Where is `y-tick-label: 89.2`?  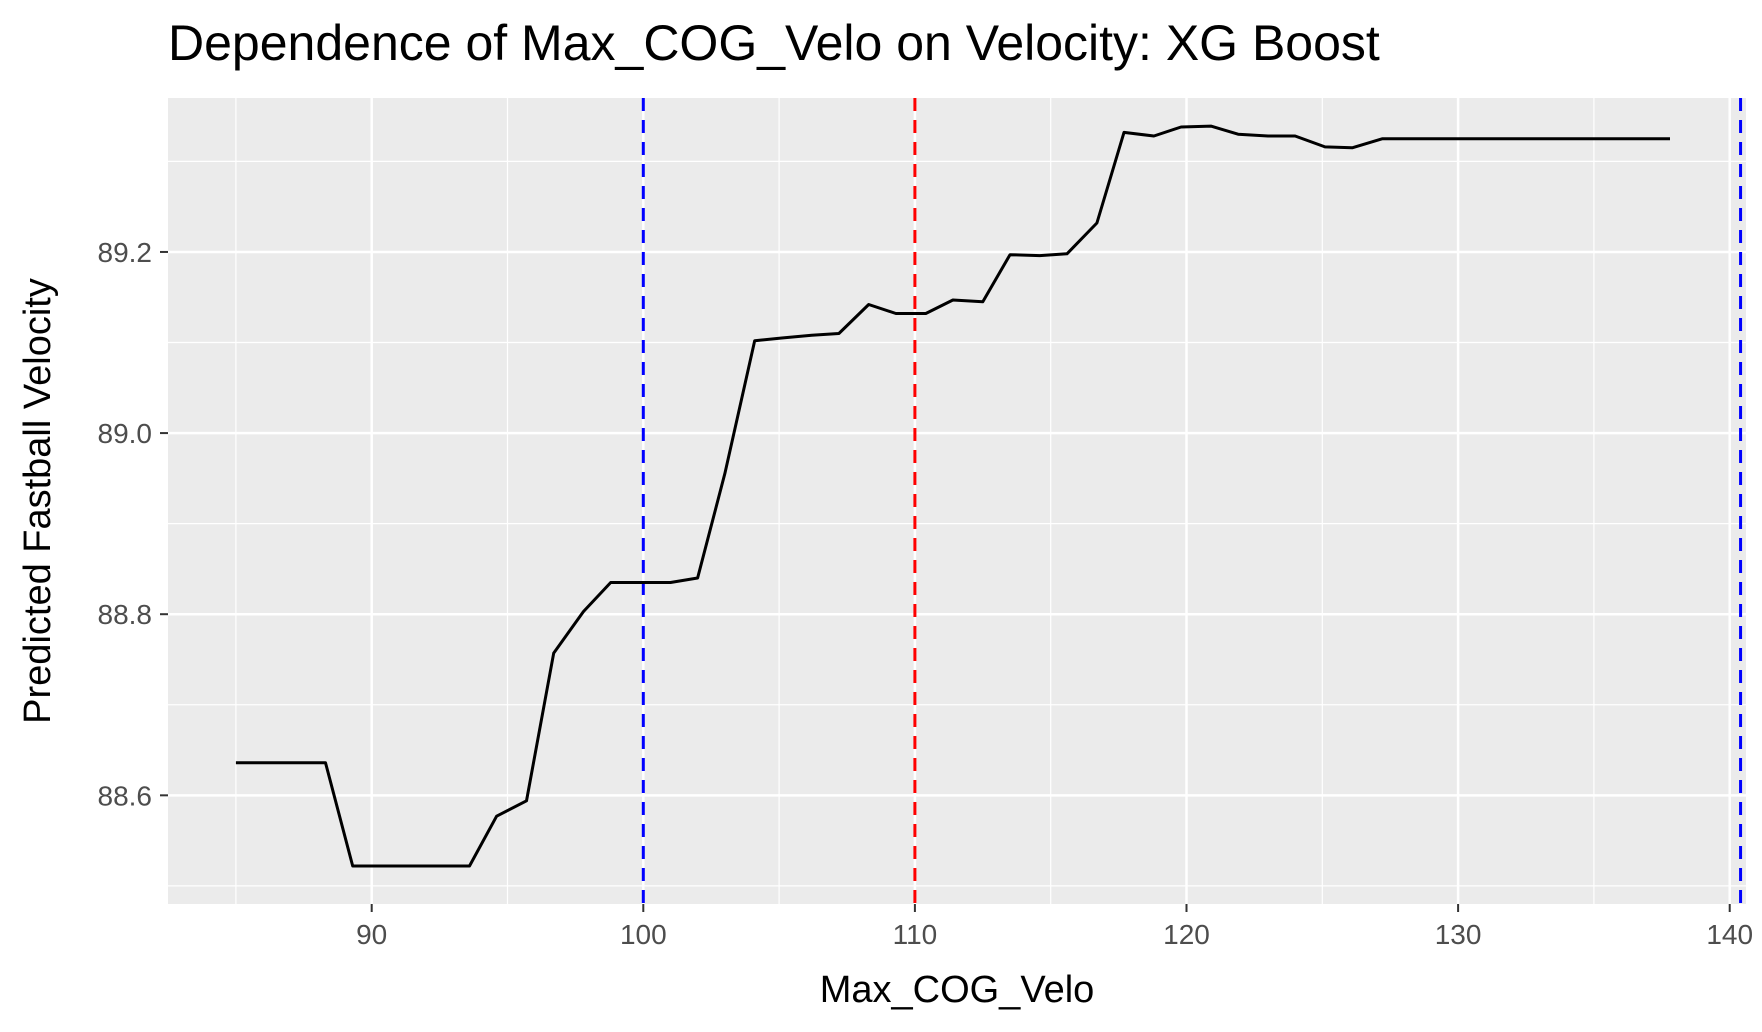 y-tick-label: 89.2 is located at coordinates (125, 252).